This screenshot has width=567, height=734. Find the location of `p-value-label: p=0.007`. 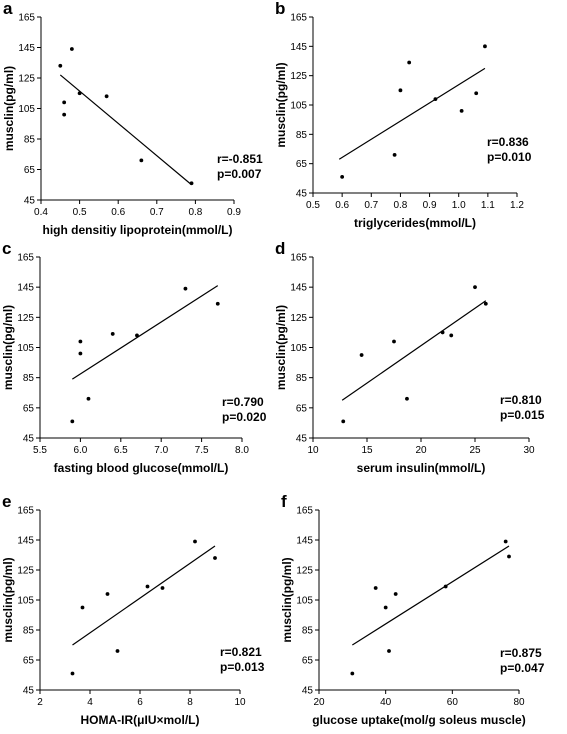

p-value-label: p=0.007 is located at coordinates (239, 174).